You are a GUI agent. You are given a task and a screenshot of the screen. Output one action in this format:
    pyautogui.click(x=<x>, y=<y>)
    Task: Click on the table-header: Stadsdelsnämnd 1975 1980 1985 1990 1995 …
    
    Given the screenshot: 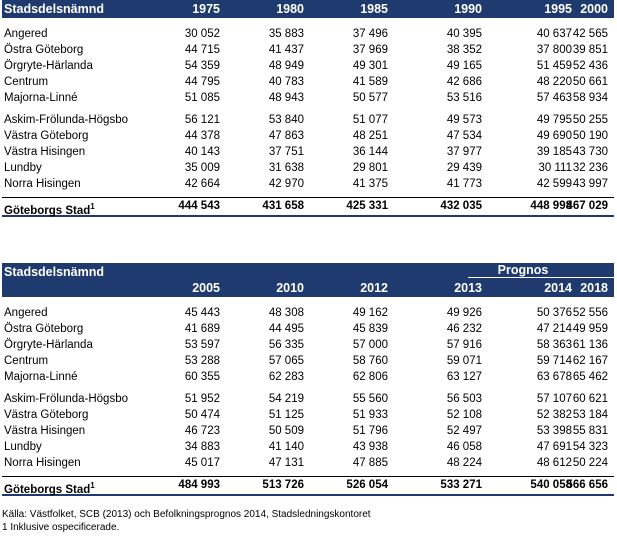 What is the action you would take?
    pyautogui.click(x=308, y=9)
    